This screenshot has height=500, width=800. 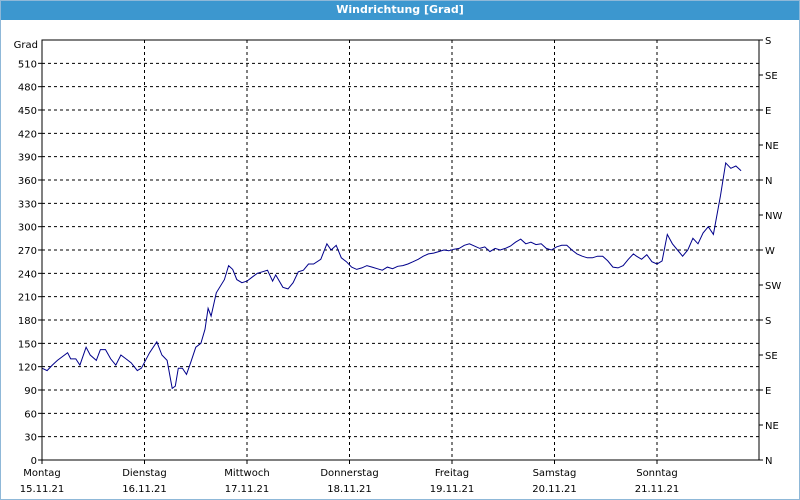 What do you see at coordinates (34, 461) in the screenshot?
I see `y-tick-label: 0` at bounding box center [34, 461].